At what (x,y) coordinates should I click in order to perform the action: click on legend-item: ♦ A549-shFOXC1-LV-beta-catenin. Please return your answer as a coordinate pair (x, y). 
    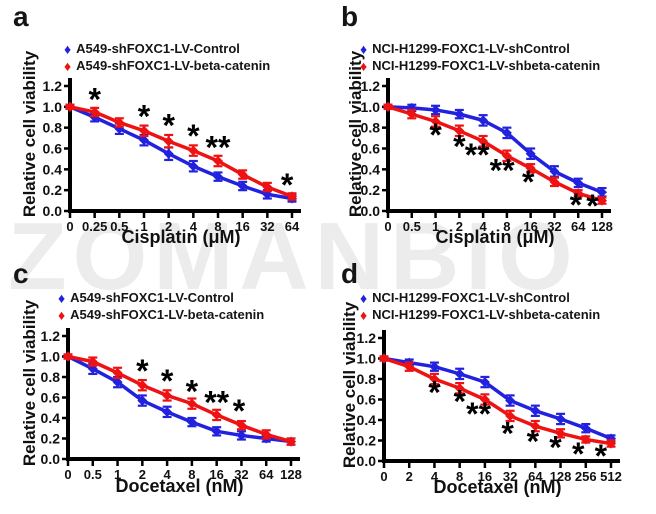
    Looking at the image, I should click on (167, 65).